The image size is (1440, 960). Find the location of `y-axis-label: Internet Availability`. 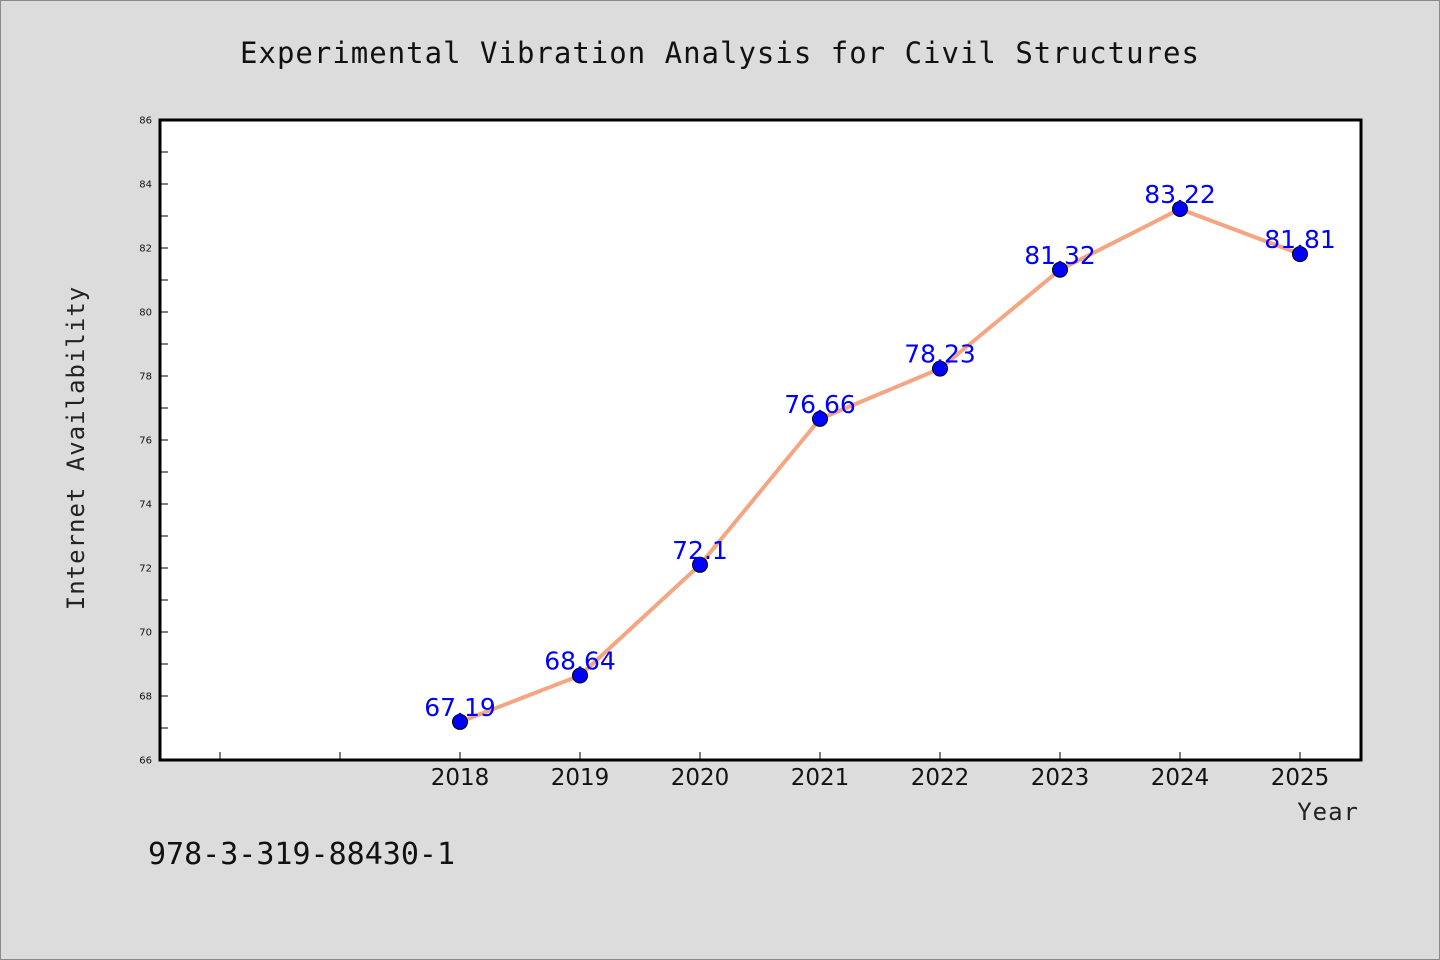

y-axis-label: Internet Availability is located at coordinates (76, 448).